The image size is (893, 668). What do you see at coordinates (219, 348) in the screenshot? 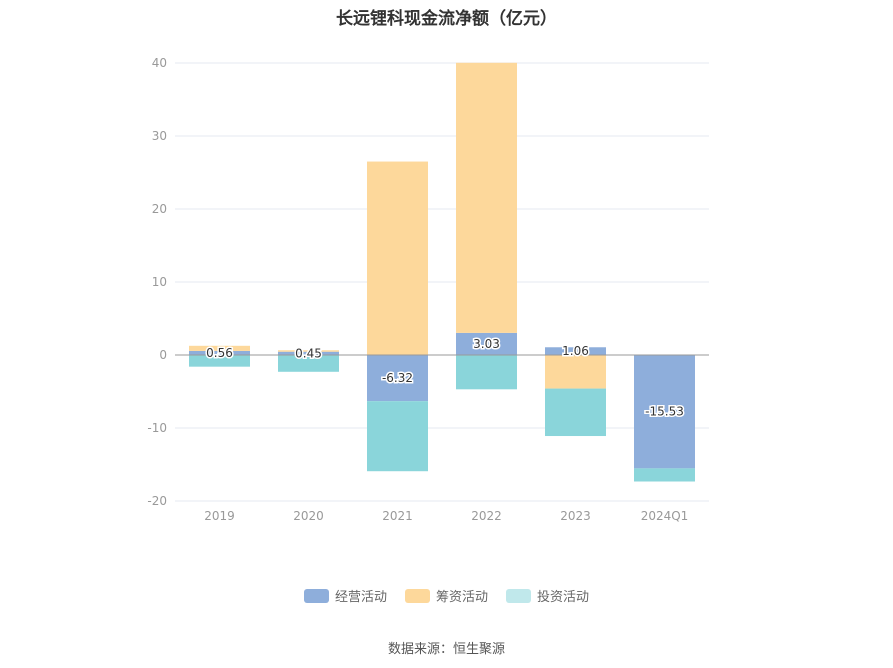
I see `bar-financing-2019` at bounding box center [219, 348].